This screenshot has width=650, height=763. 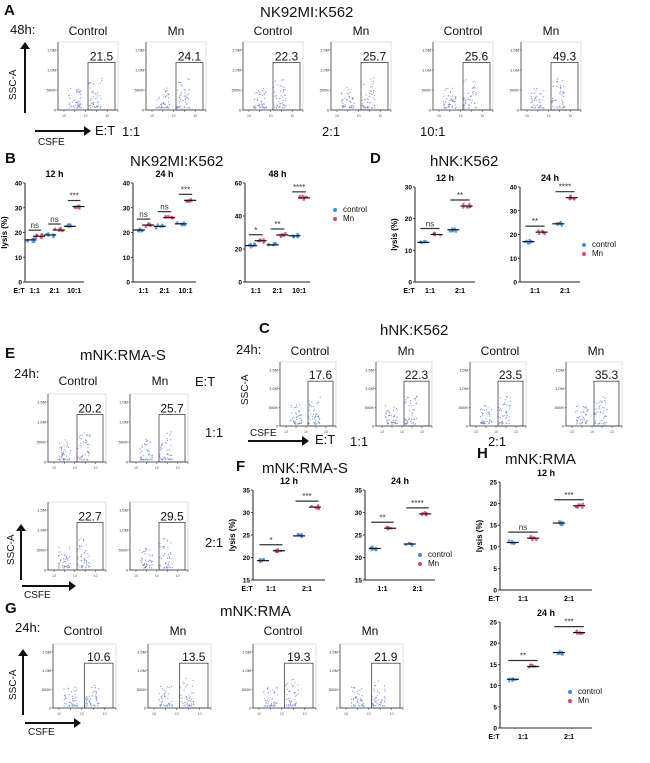 I want to click on panel-label-f: F, so click(x=241, y=466).